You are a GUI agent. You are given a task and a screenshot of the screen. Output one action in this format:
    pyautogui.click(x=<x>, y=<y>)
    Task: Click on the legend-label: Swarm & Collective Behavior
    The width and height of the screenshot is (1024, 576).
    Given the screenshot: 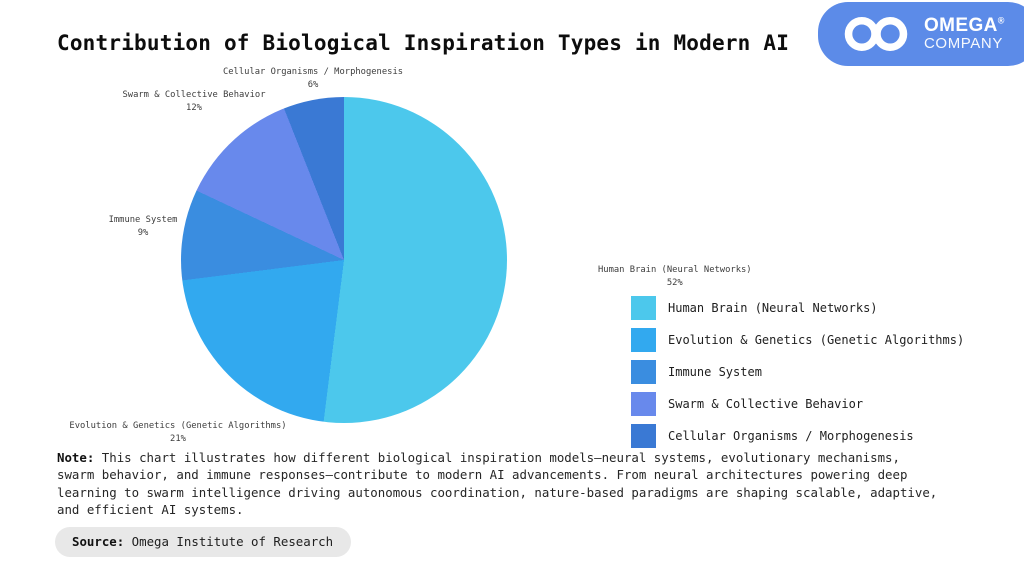 What is the action you would take?
    pyautogui.click(x=766, y=404)
    